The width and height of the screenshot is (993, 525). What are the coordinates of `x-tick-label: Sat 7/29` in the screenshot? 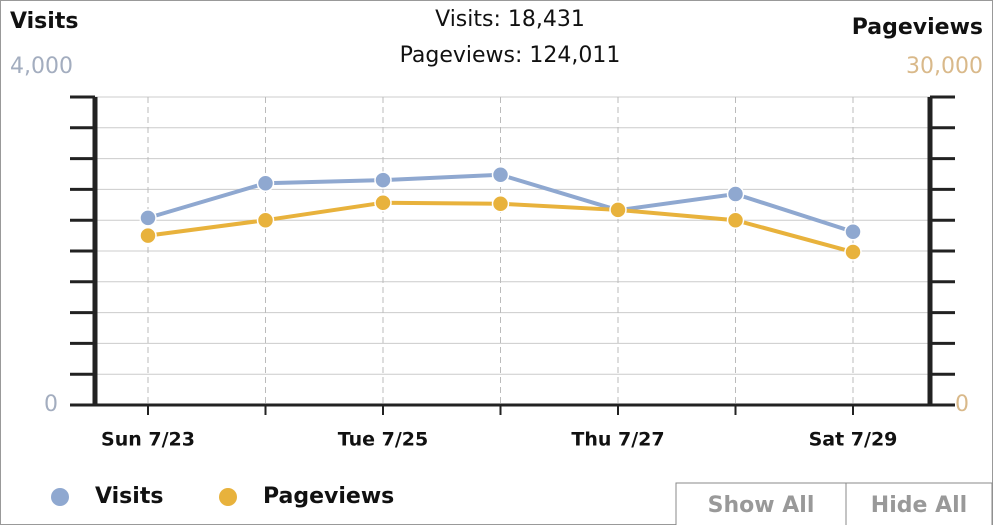 It's located at (853, 440).